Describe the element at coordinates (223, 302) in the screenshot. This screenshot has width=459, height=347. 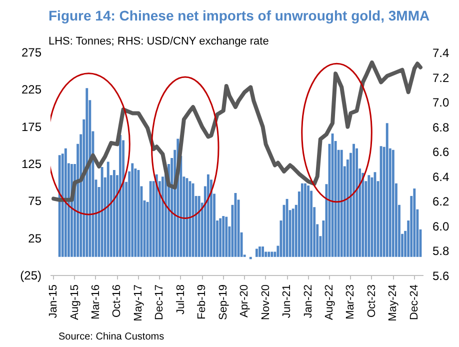
I see `x-tick-label: Sep-19` at that location.